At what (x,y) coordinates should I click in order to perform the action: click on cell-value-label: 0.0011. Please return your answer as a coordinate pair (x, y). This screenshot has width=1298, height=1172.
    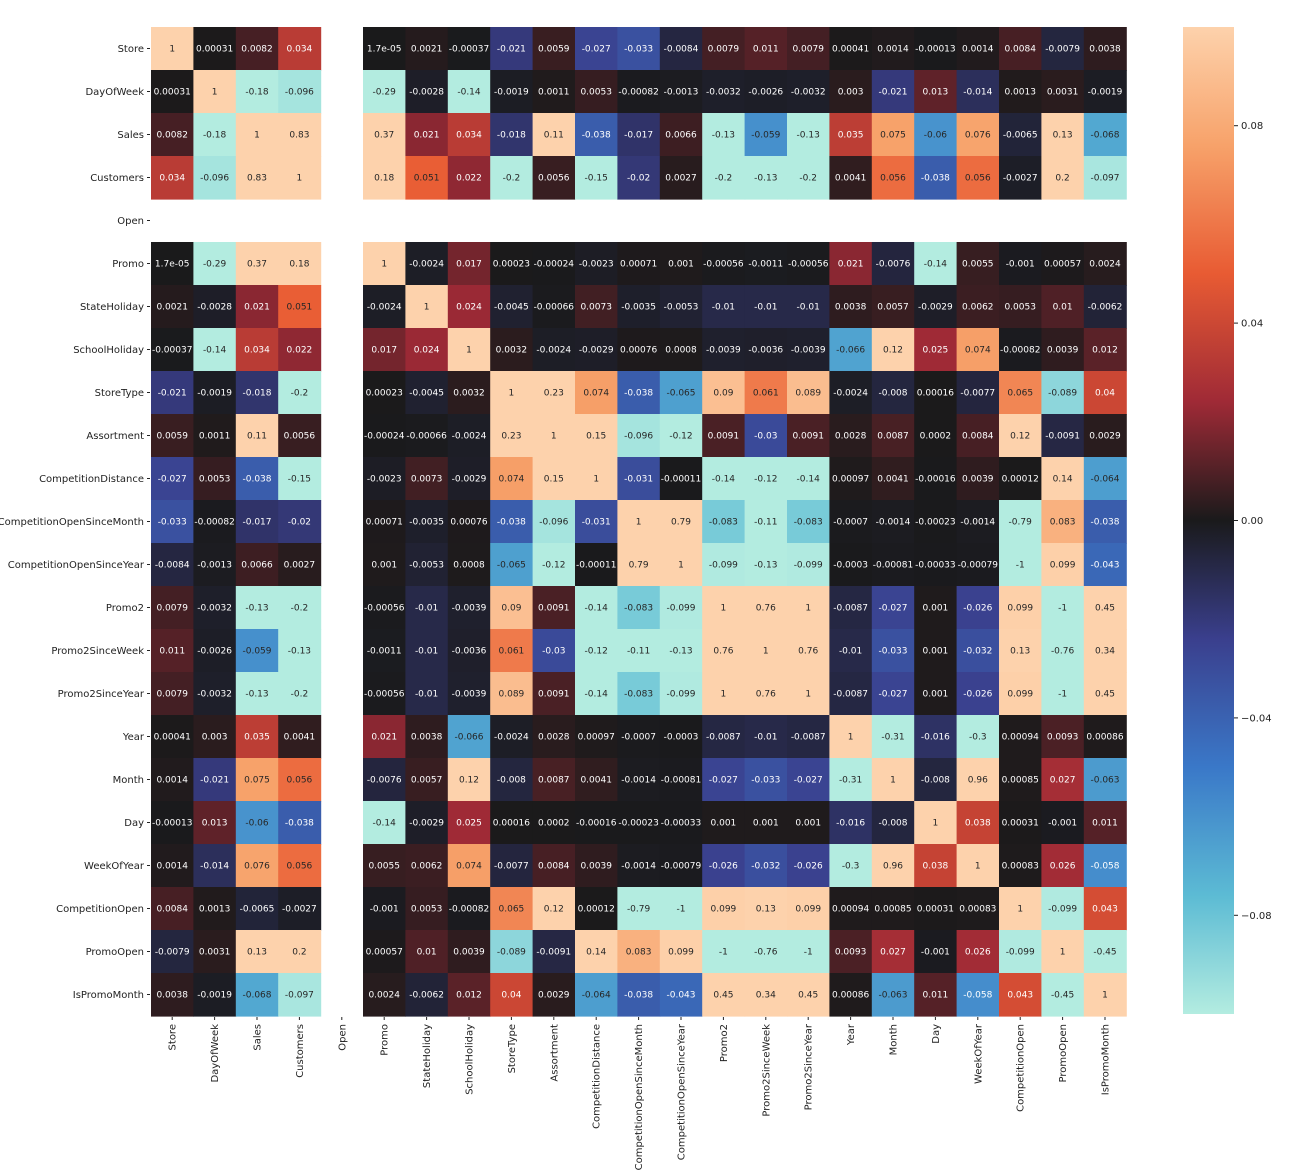
    Looking at the image, I should click on (554, 93).